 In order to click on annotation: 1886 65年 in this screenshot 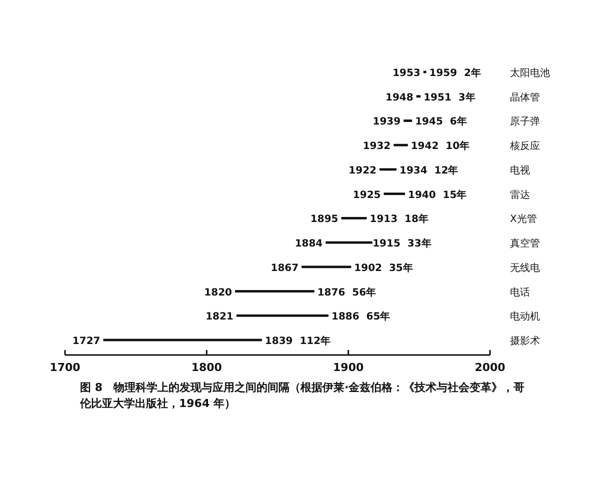, I will do `click(361, 316)`.